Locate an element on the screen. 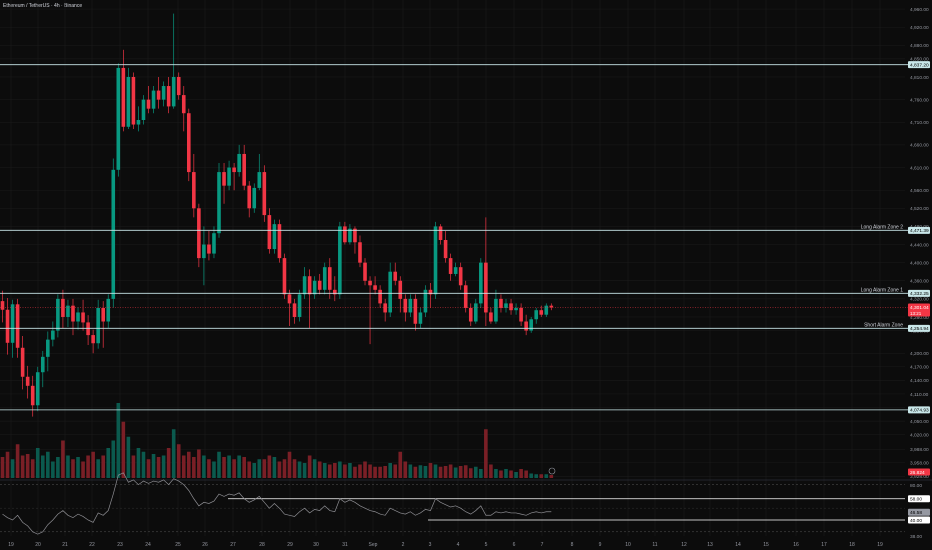  time-tick-label: 7 is located at coordinates (542, 545).